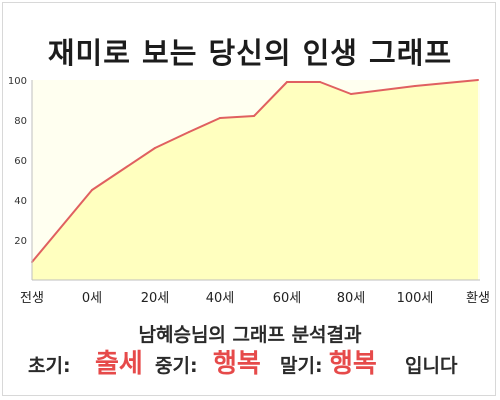 The image size is (500, 400). What do you see at coordinates (119, 364) in the screenshot?
I see `early-value: 출세` at bounding box center [119, 364].